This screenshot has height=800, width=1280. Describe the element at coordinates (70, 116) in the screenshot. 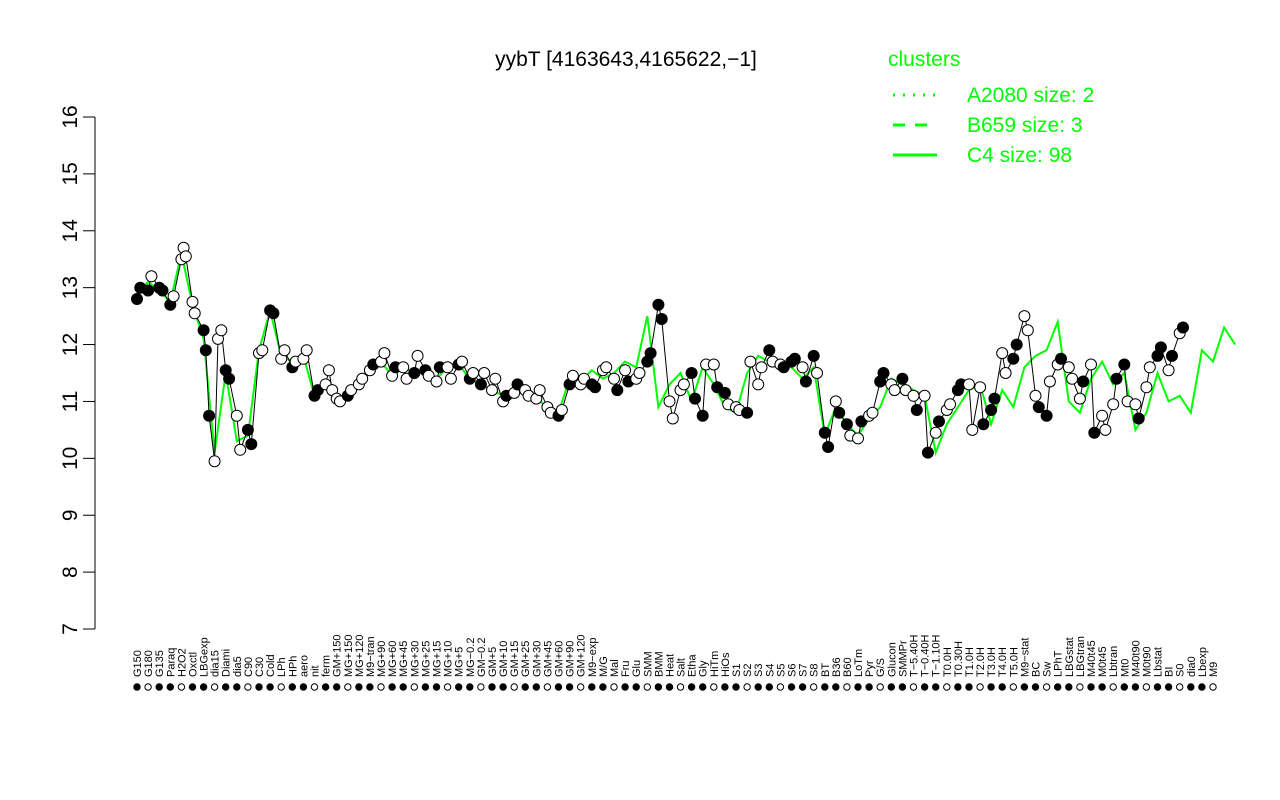

I see `y-tick-label: 16` at that location.